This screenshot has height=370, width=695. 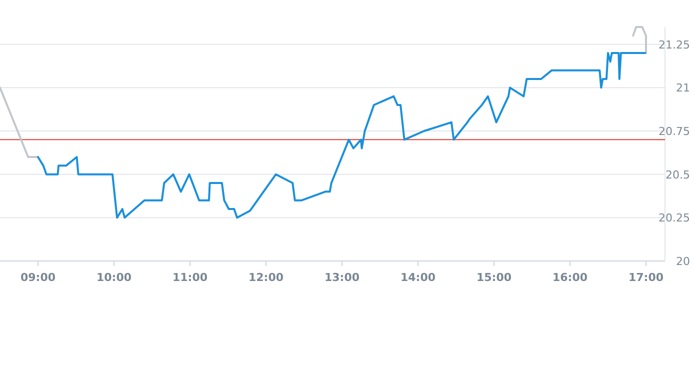 I want to click on x-tick-label: 12:00, so click(x=266, y=277).